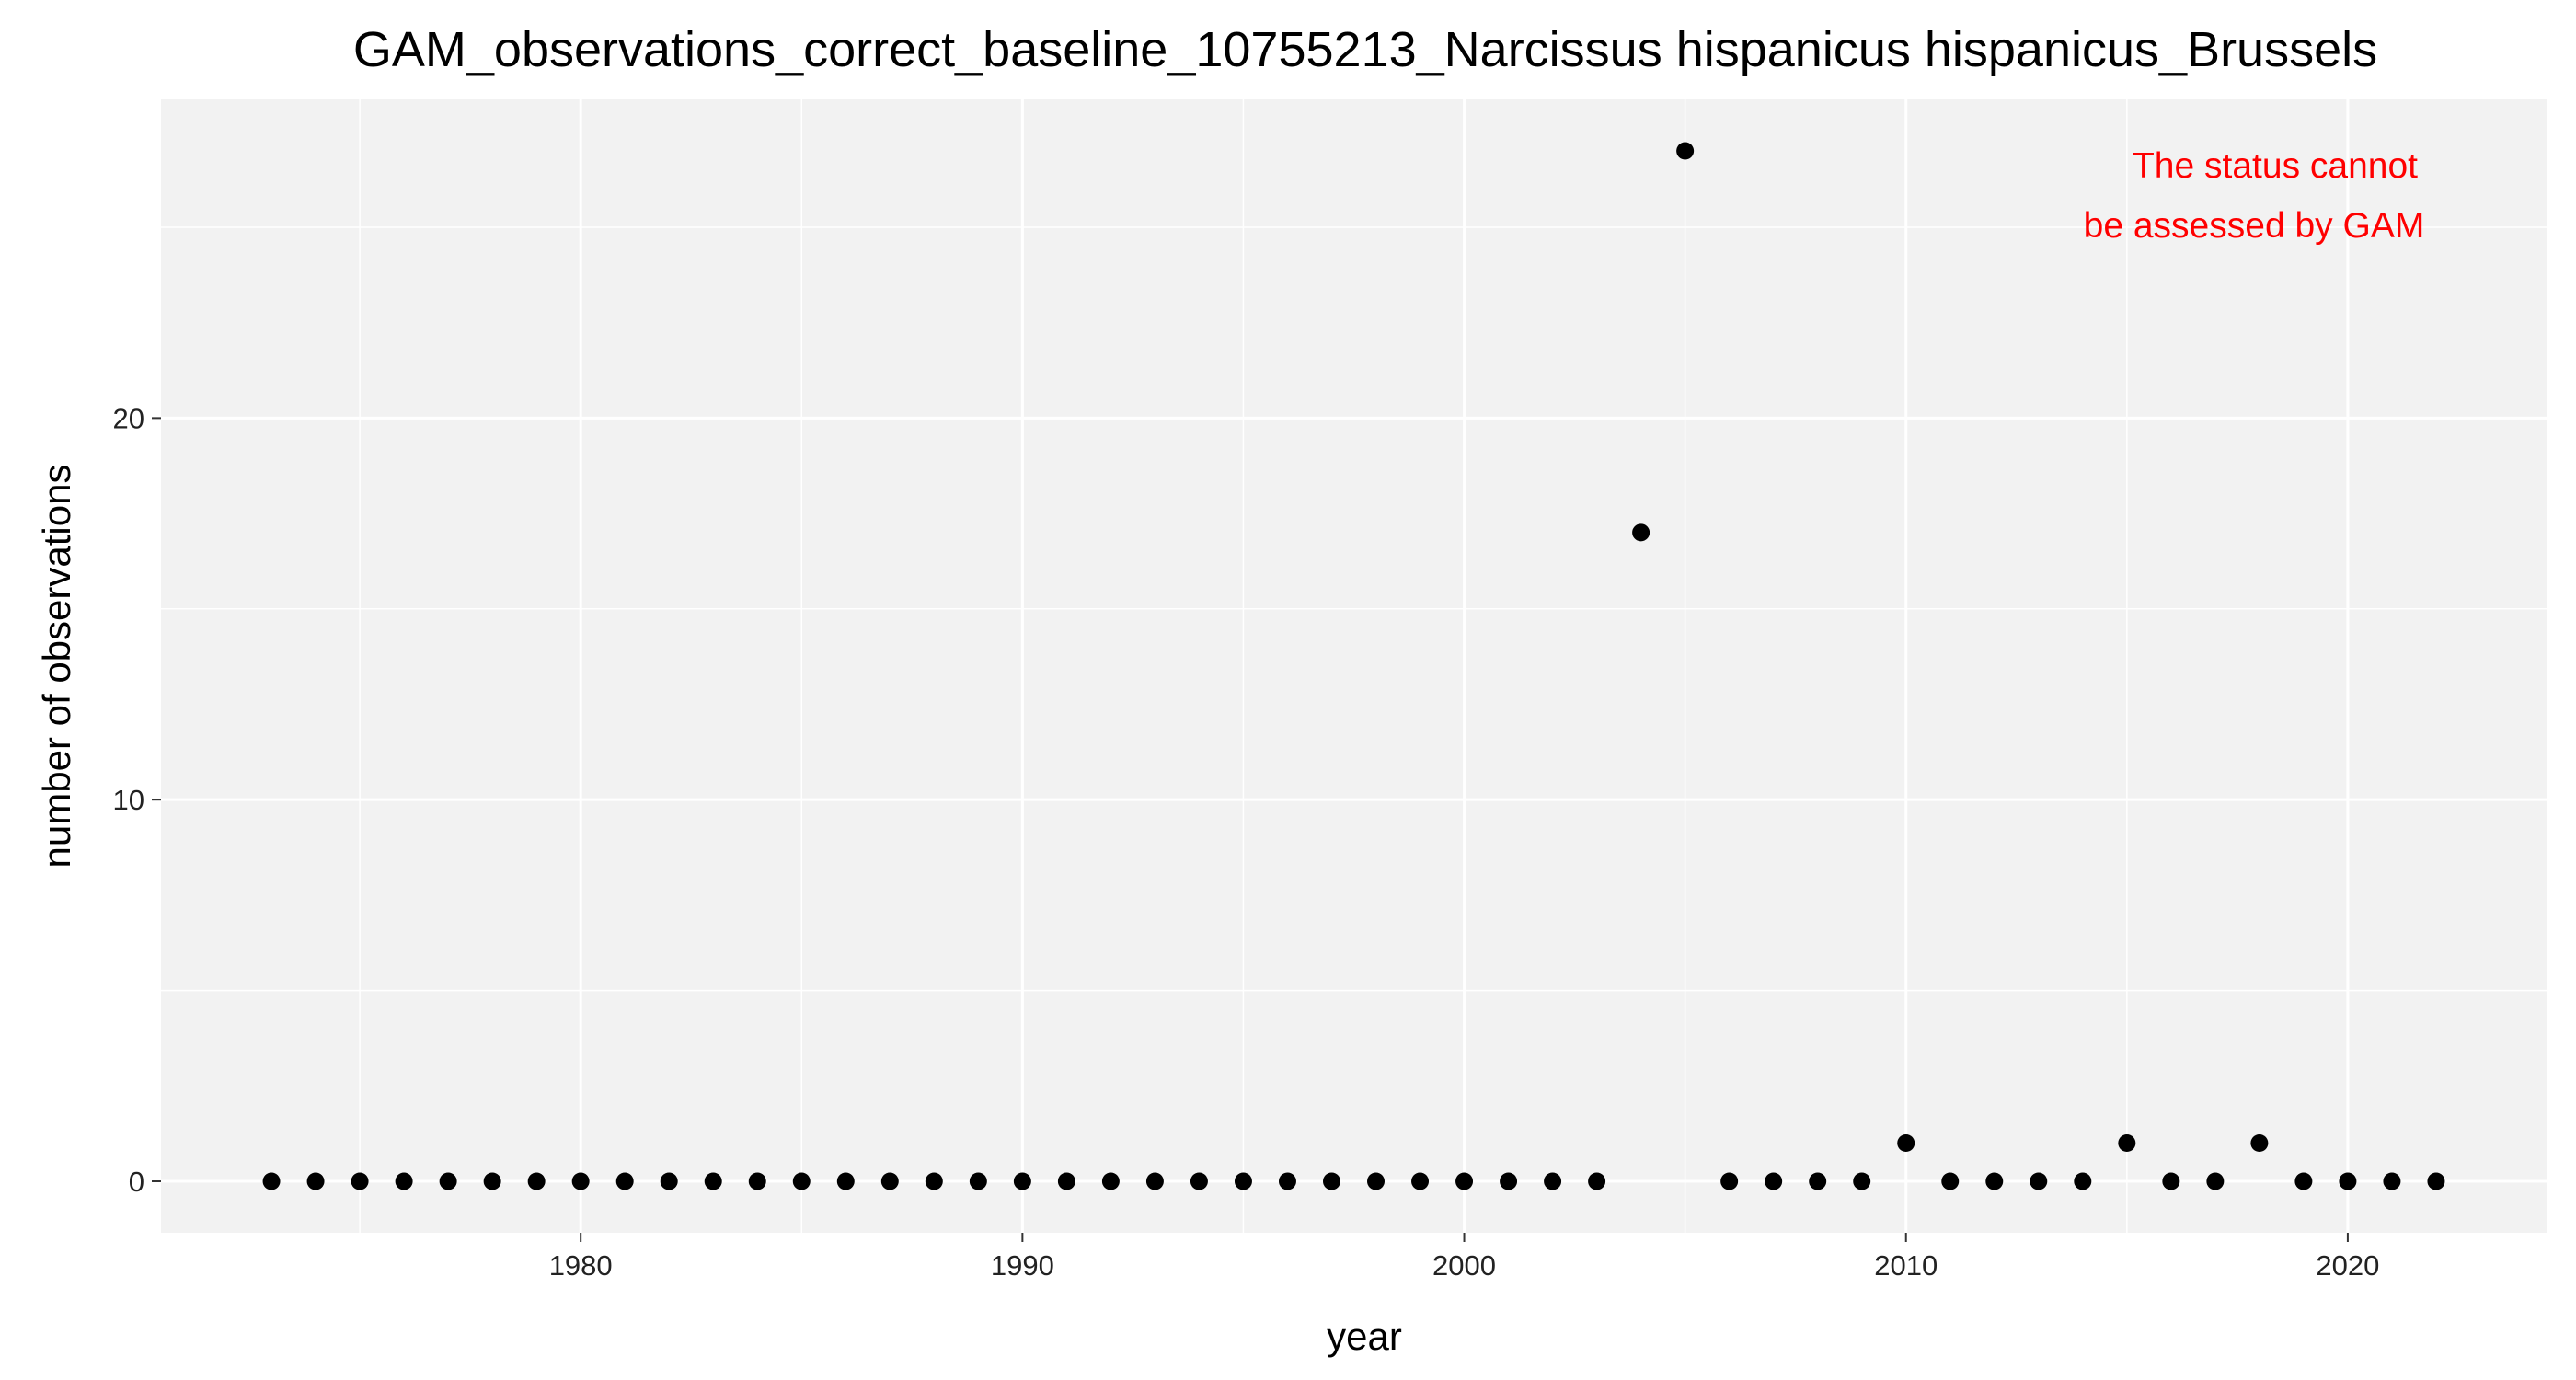 Image resolution: width=2576 pixels, height=1380 pixels. What do you see at coordinates (136, 1182) in the screenshot?
I see `y-tick-label: 0` at bounding box center [136, 1182].